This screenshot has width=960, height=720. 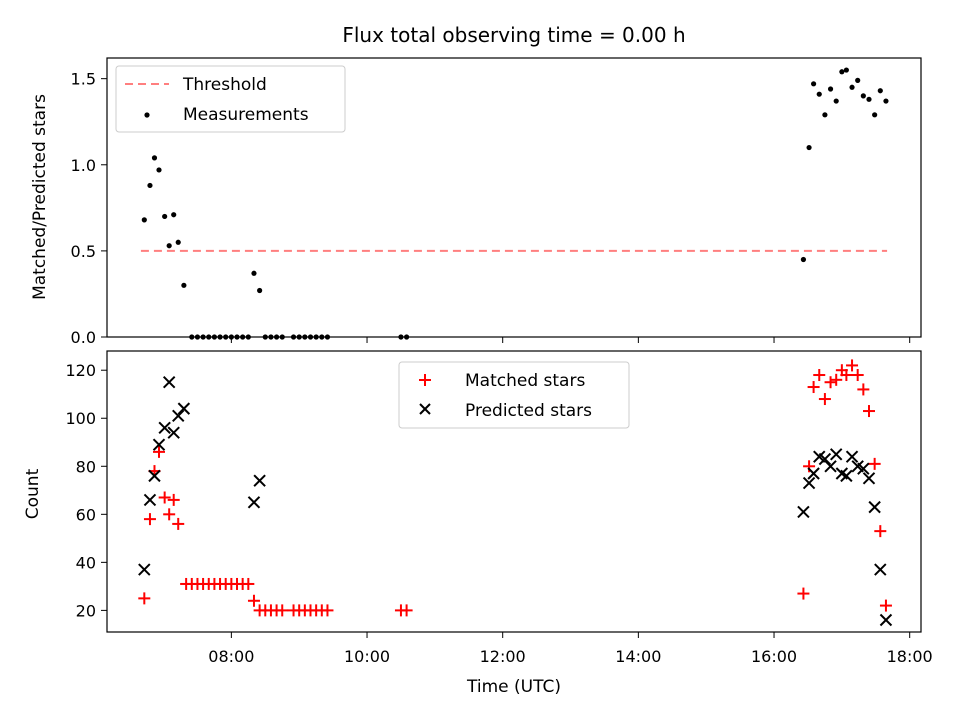 What do you see at coordinates (513, 687) in the screenshot?
I see `x-axis-label: Time (UTC)` at bounding box center [513, 687].